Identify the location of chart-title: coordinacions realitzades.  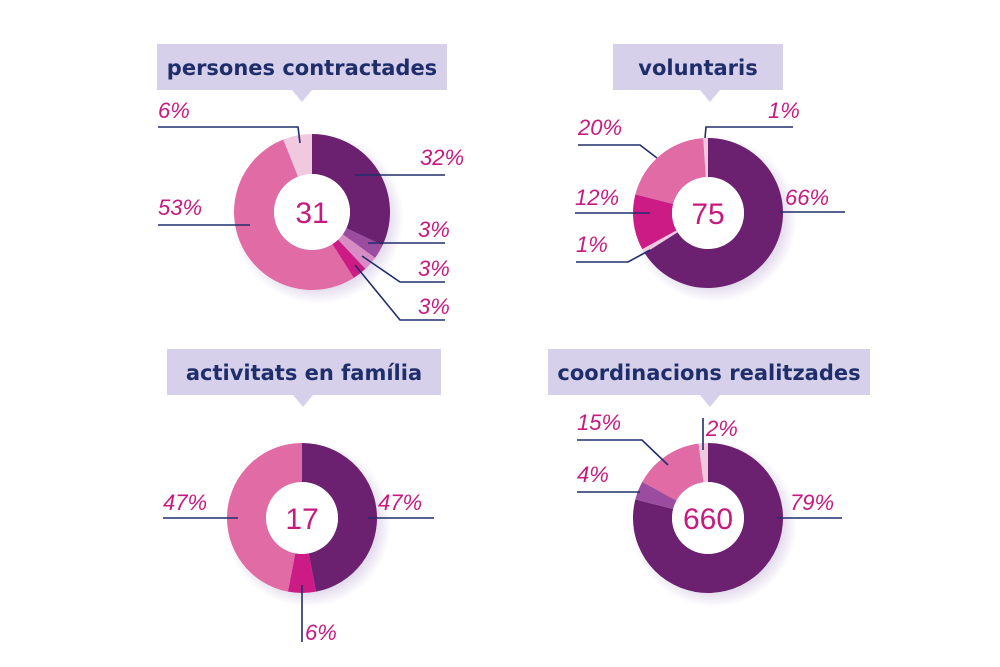
(708, 373).